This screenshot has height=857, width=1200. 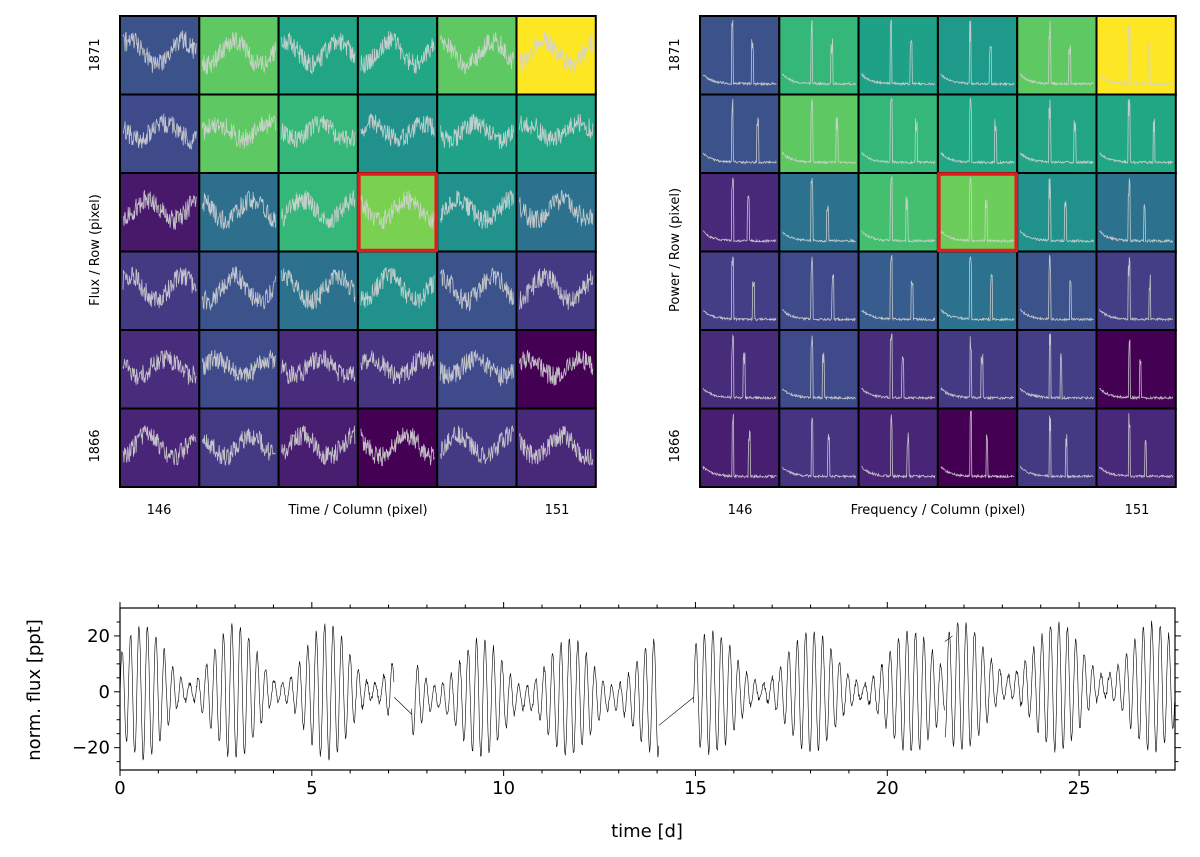 What do you see at coordinates (675, 445) in the screenshot?
I see `power-grid-row-bottom-tick: 1866` at bounding box center [675, 445].